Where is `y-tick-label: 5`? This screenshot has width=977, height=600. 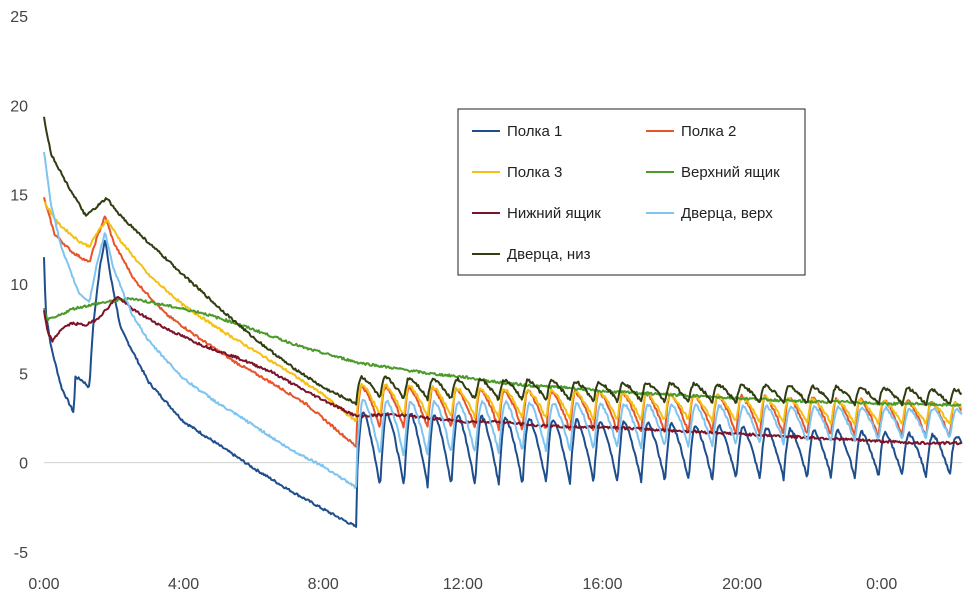
y-tick-label: 5 is located at coordinates (23, 374).